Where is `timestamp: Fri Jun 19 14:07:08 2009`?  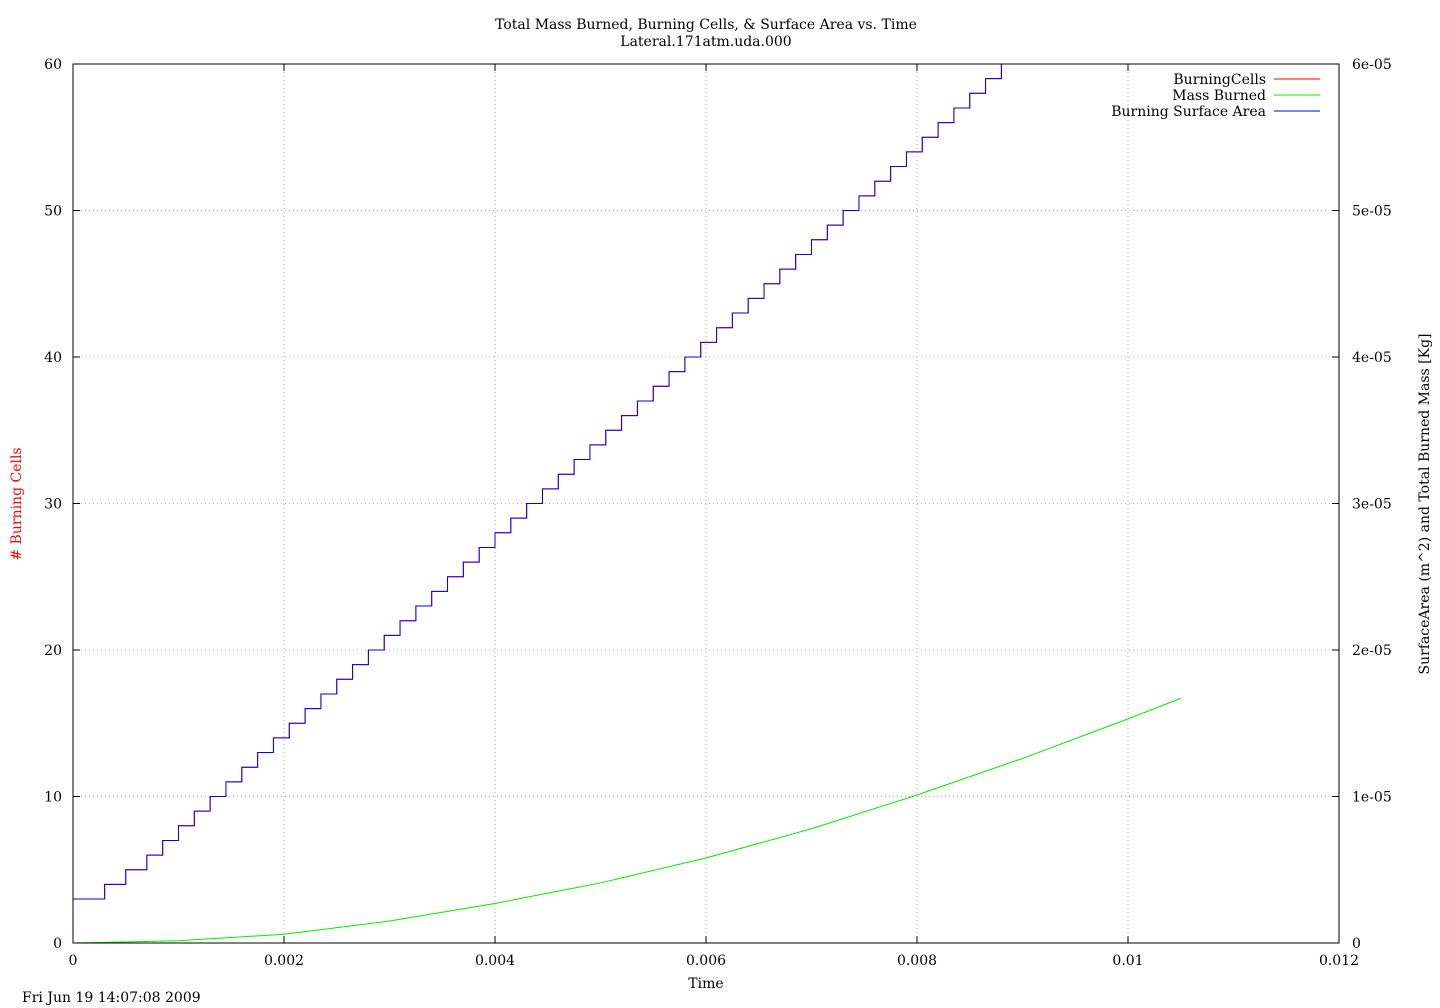 timestamp: Fri Jun 19 14:07:08 2009 is located at coordinates (111, 998).